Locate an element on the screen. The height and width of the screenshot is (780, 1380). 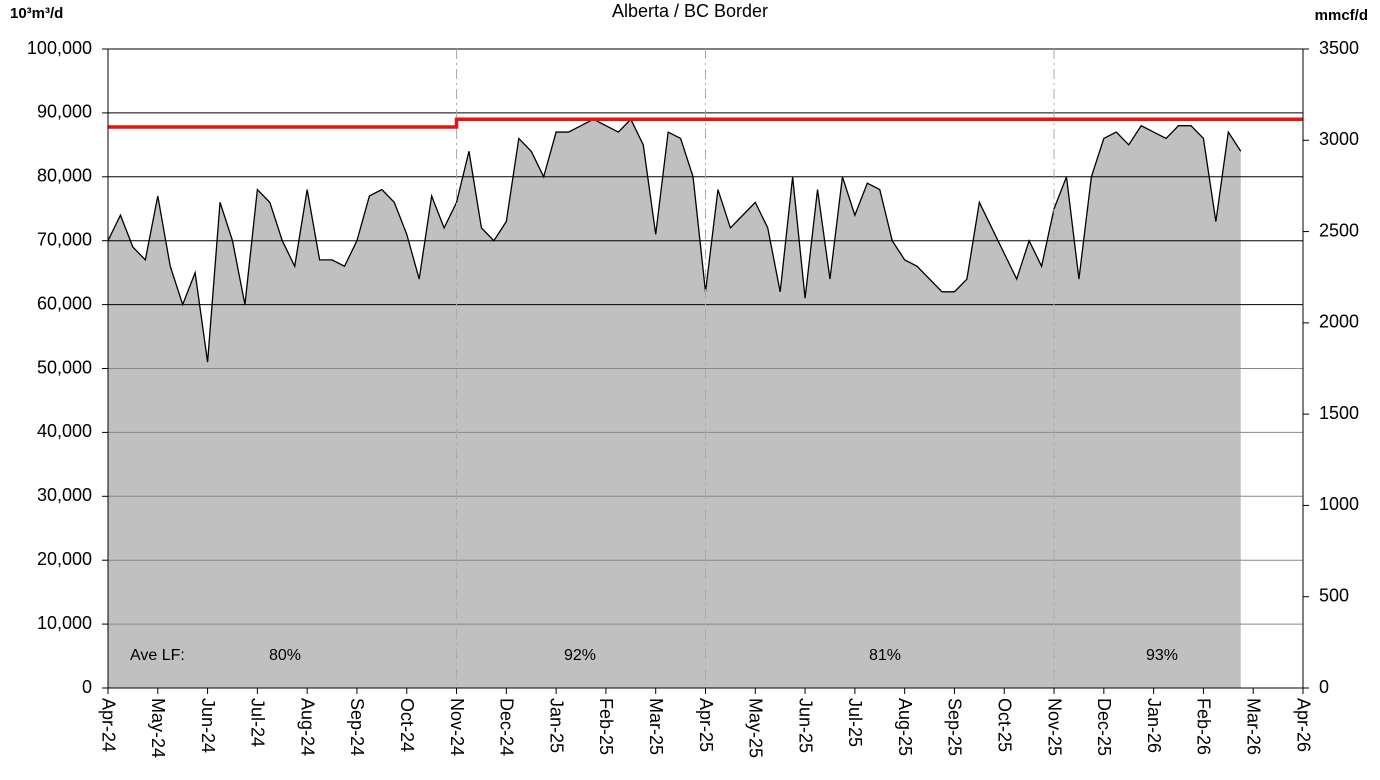
y-tick-label: 30,000 is located at coordinates (64, 495).